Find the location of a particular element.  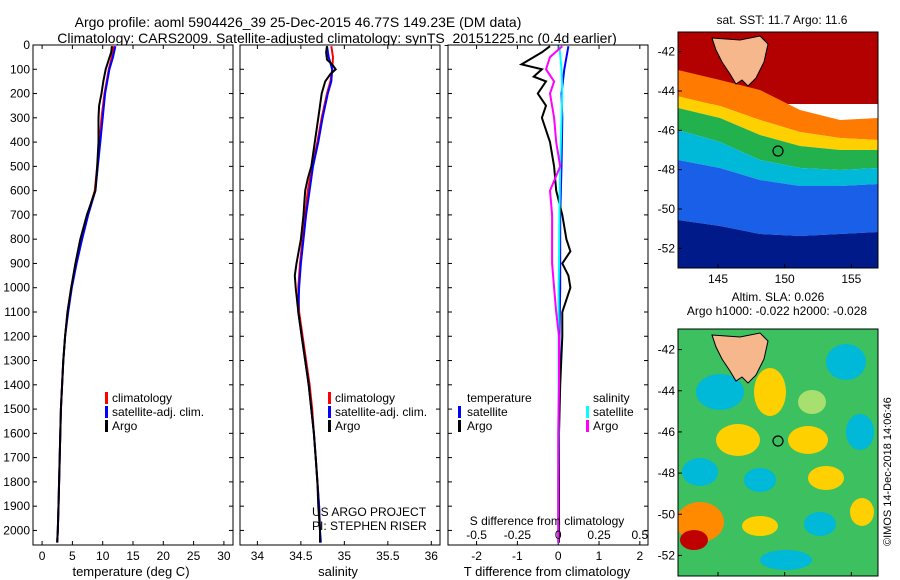

salinity-series is located at coordinates (315, 294).